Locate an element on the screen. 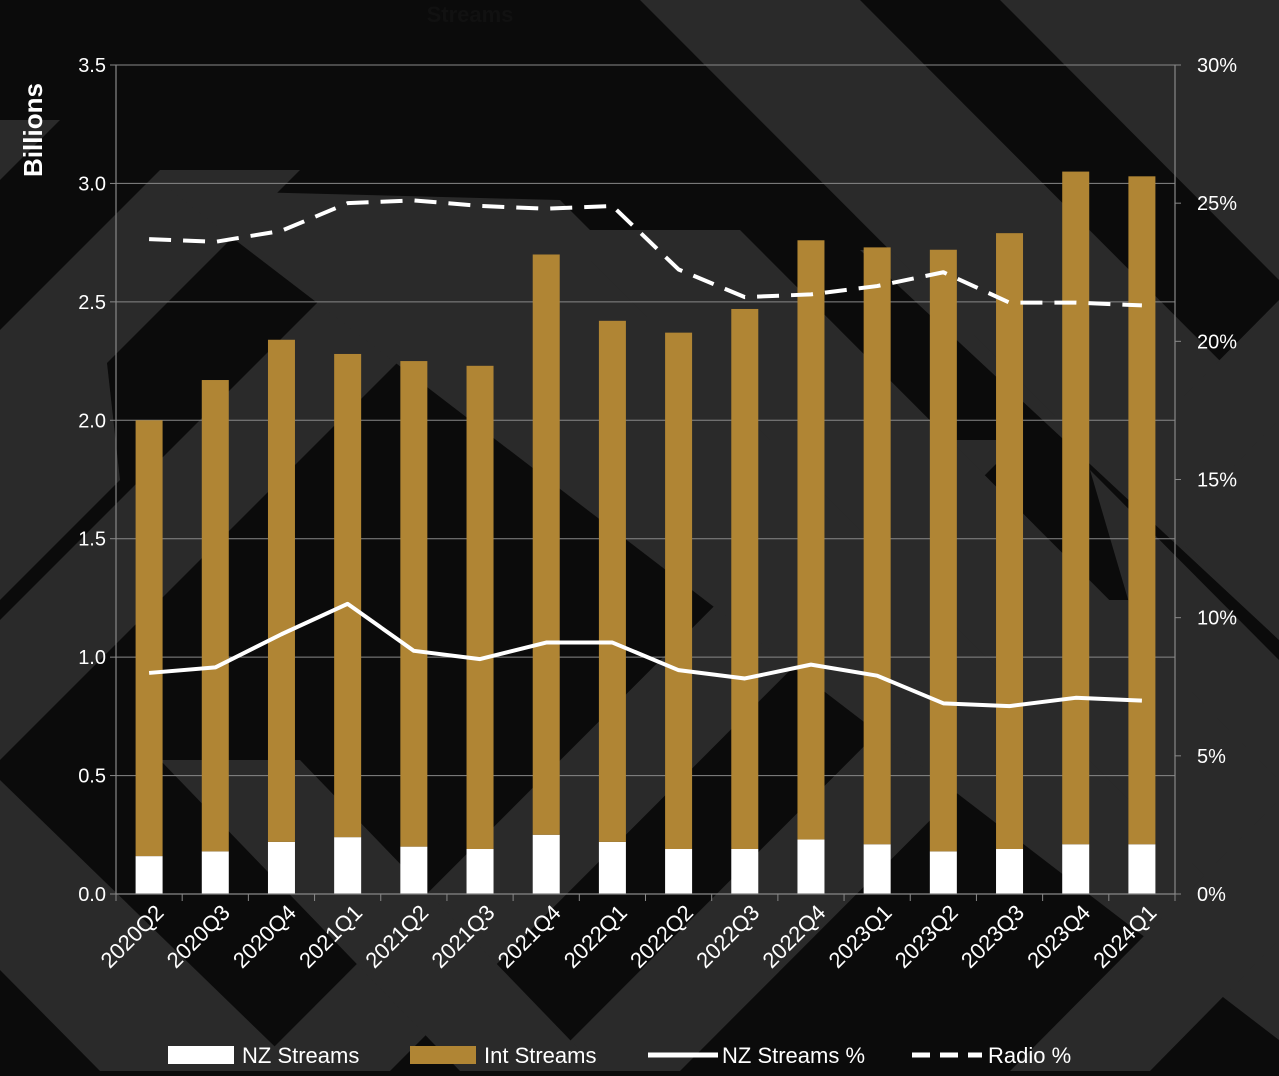  bar-nz-streams-2021q4 is located at coordinates (546, 864).